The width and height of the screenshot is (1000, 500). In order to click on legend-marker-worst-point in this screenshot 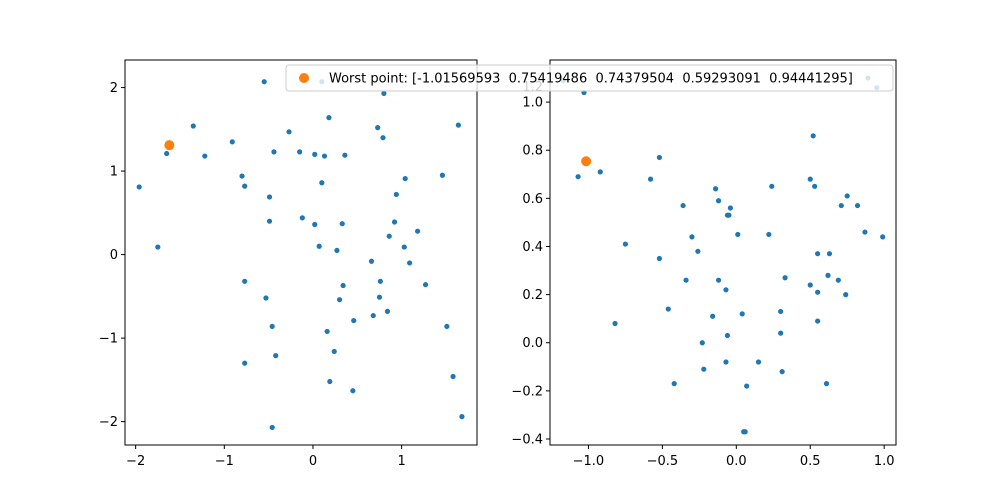, I will do `click(304, 78)`.